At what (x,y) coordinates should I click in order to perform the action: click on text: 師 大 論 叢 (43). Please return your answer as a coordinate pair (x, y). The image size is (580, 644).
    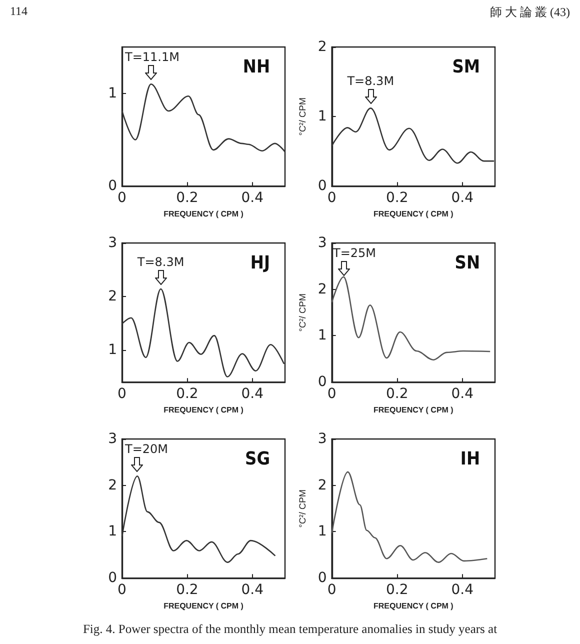
    Looking at the image, I should click on (530, 12).